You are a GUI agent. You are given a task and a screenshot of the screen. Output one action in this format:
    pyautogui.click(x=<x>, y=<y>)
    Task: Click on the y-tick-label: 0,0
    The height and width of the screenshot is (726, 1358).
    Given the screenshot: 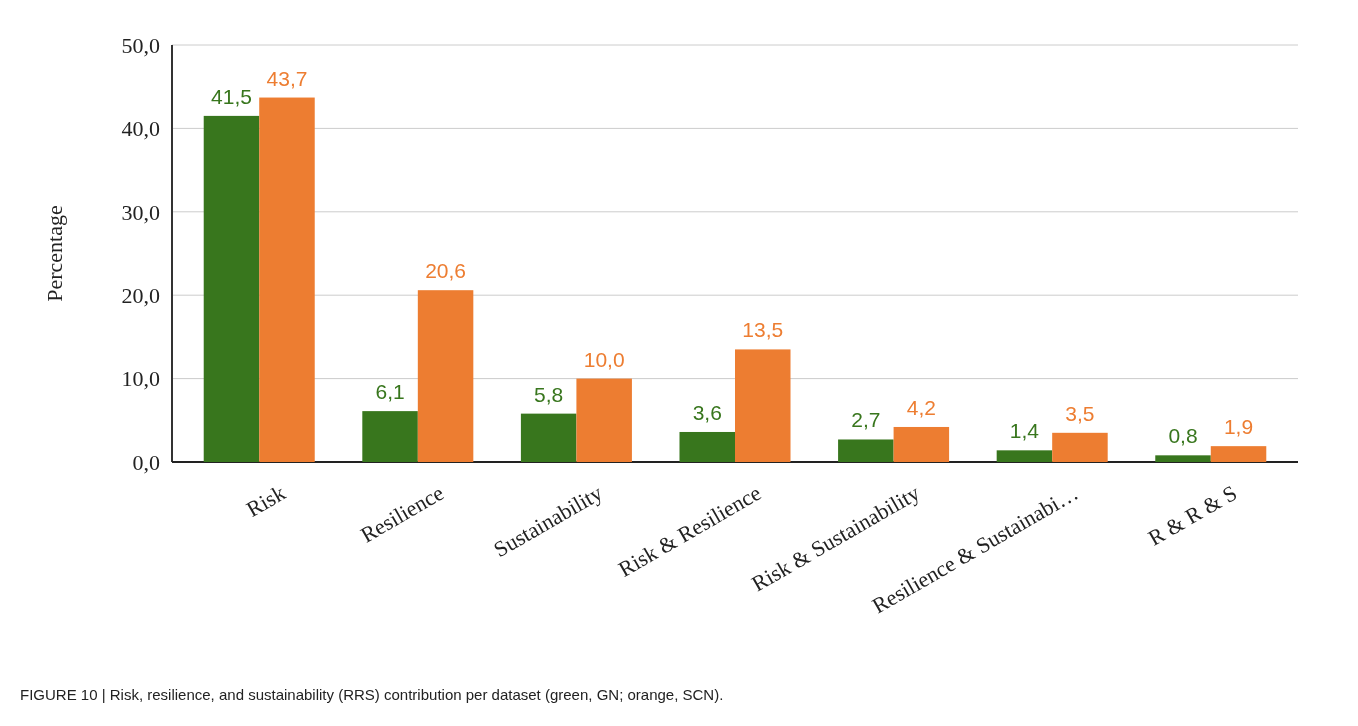 What is the action you would take?
    pyautogui.click(x=146, y=462)
    